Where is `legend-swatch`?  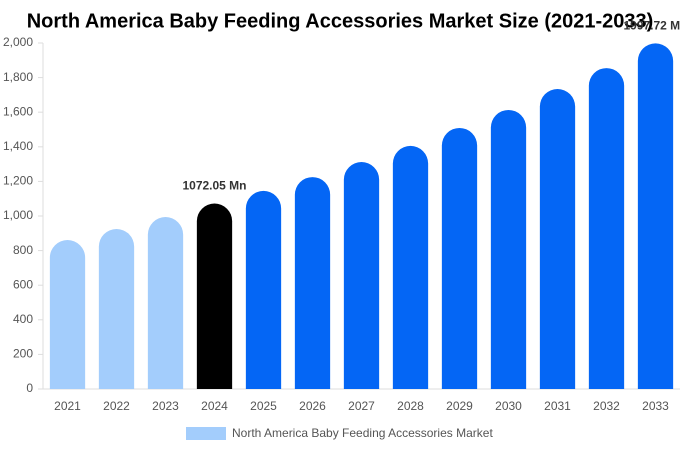
legend-swatch is located at coordinates (206, 433).